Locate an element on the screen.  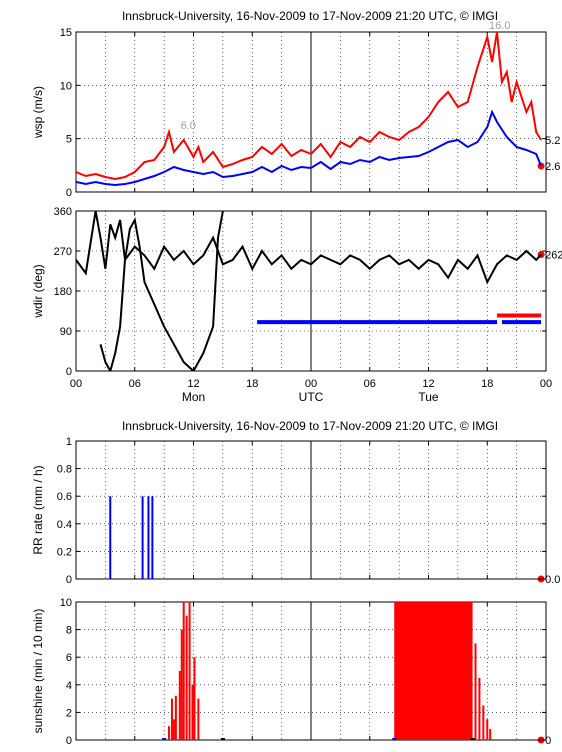
y-axis-label: sunshine (min / 10 min) is located at coordinates (38, 671).